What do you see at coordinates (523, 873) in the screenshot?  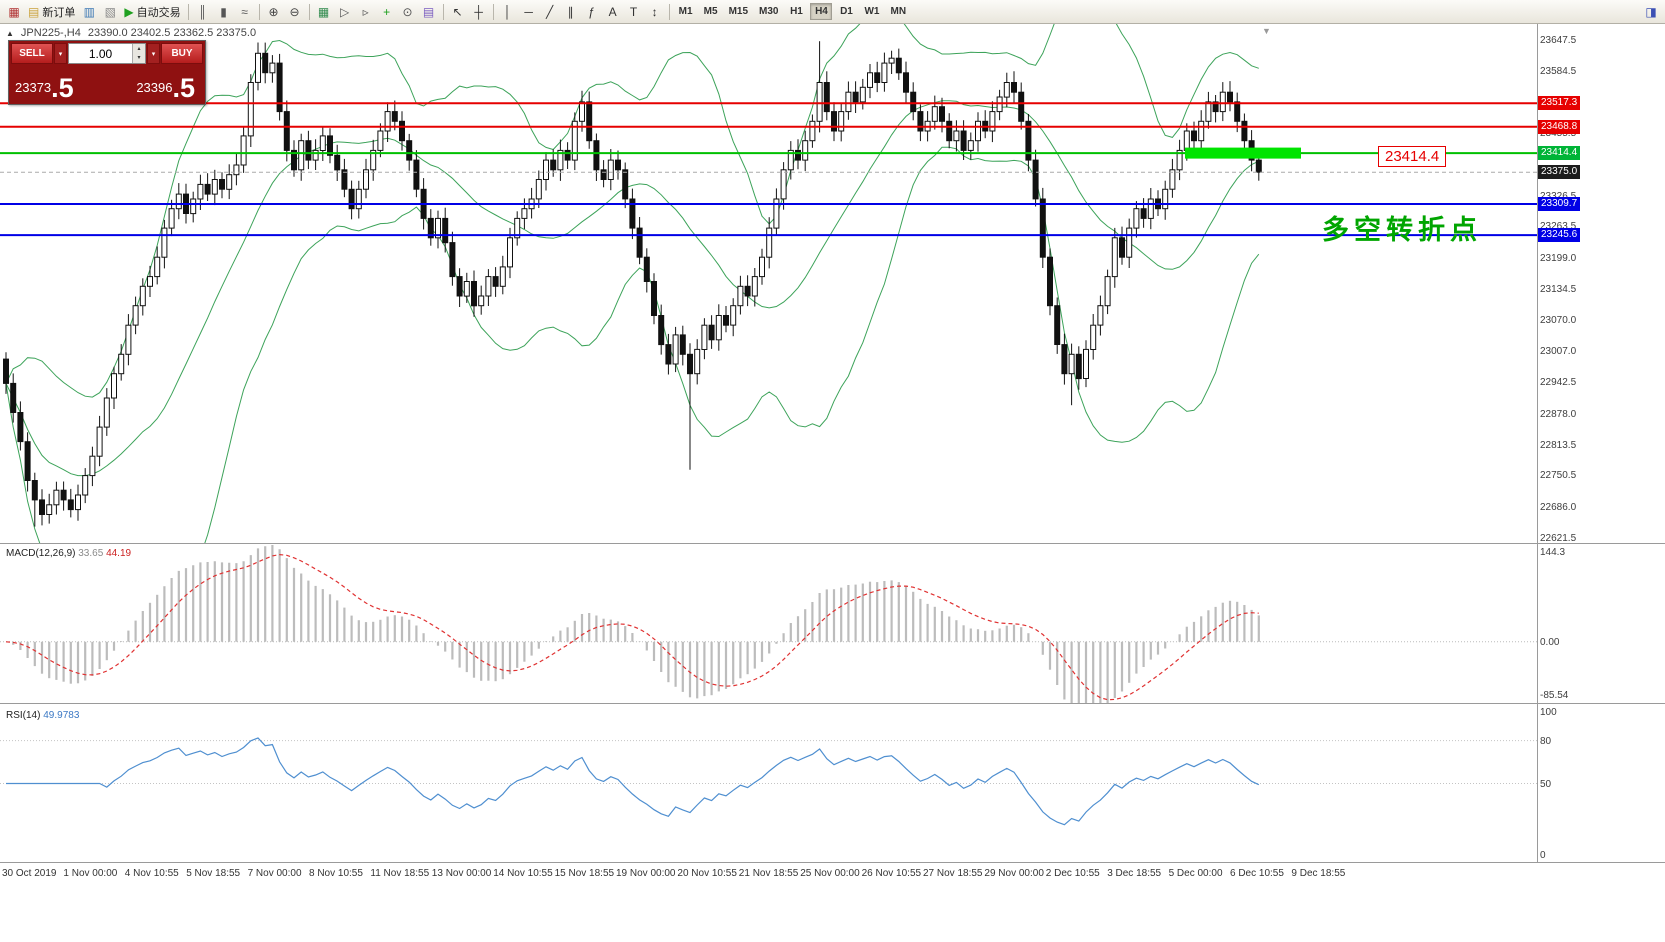 I see `time-axis-label: 14 Nov 10:55` at bounding box center [523, 873].